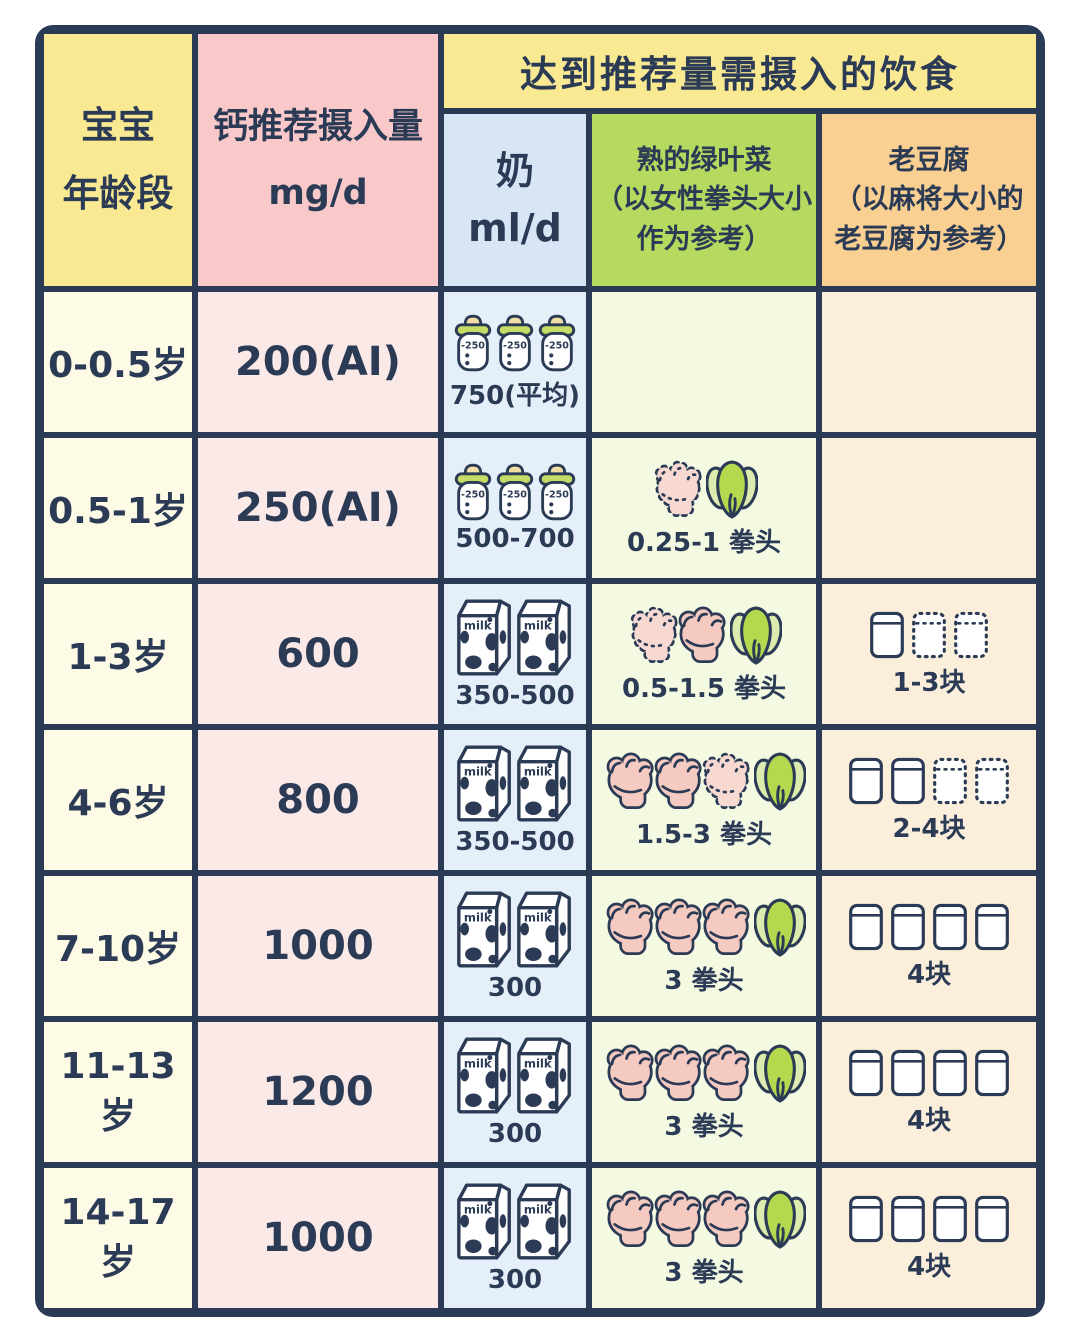  I want to click on header-milk-column: 奶 ml/d, so click(515, 200).